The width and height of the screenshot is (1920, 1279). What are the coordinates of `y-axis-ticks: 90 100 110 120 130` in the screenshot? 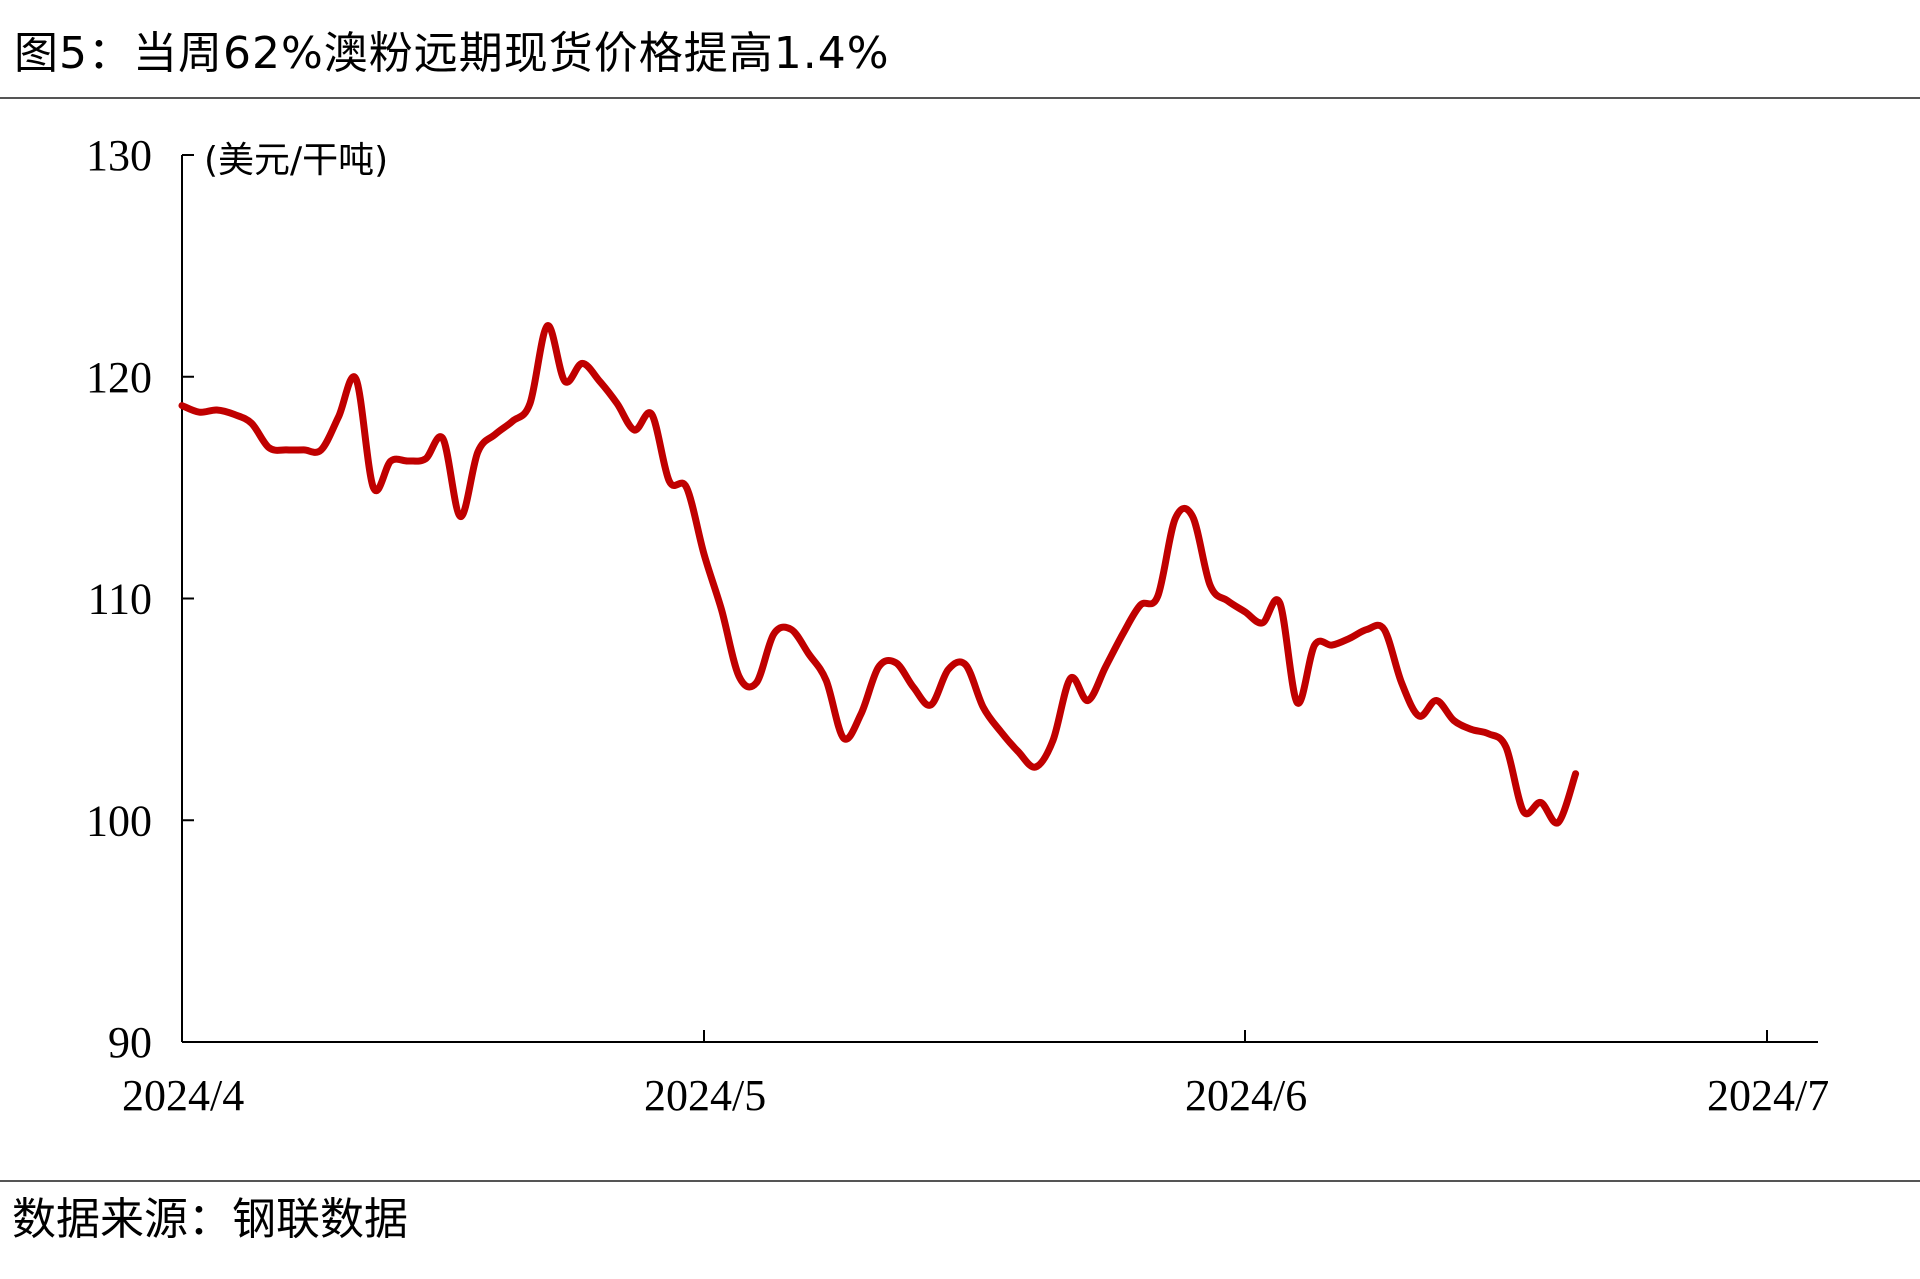 It's located at (140, 599).